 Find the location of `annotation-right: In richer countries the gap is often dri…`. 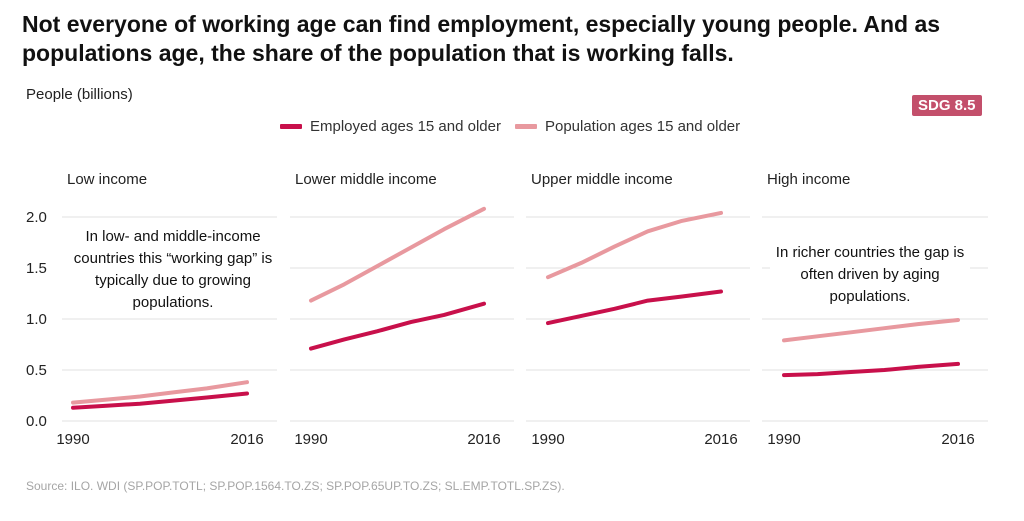

annotation-right: In richer countries the gap is often dri… is located at coordinates (870, 275).